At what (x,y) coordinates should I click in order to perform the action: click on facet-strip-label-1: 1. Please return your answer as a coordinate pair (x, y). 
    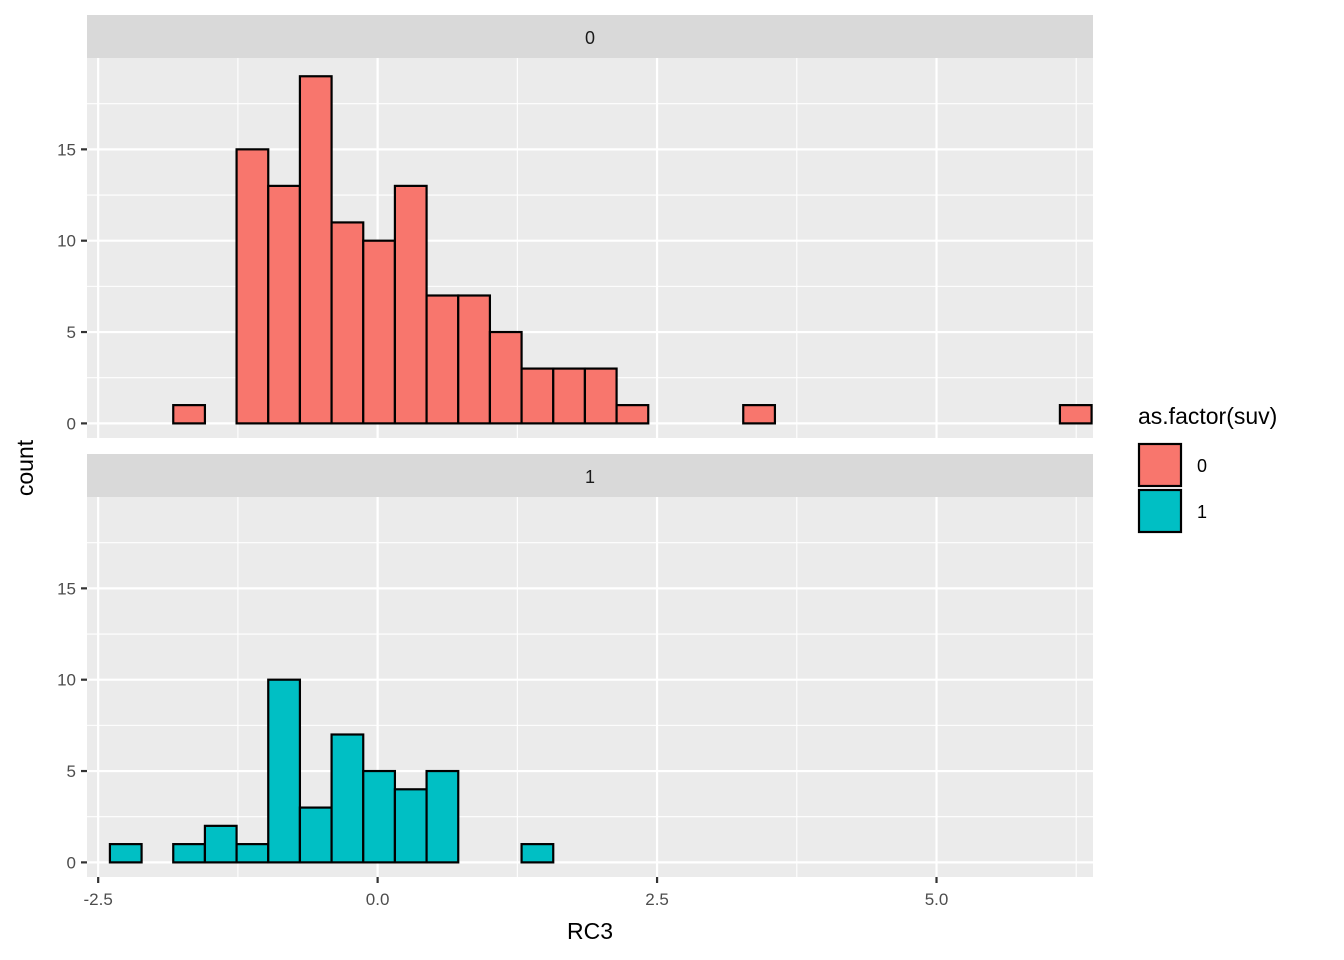
    Looking at the image, I should click on (590, 477).